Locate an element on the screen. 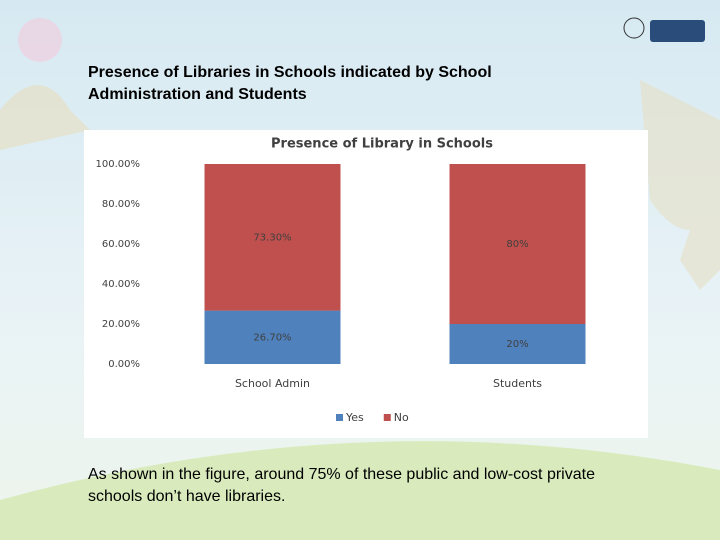  chart-title: Presence of Library in Schools is located at coordinates (382, 144).